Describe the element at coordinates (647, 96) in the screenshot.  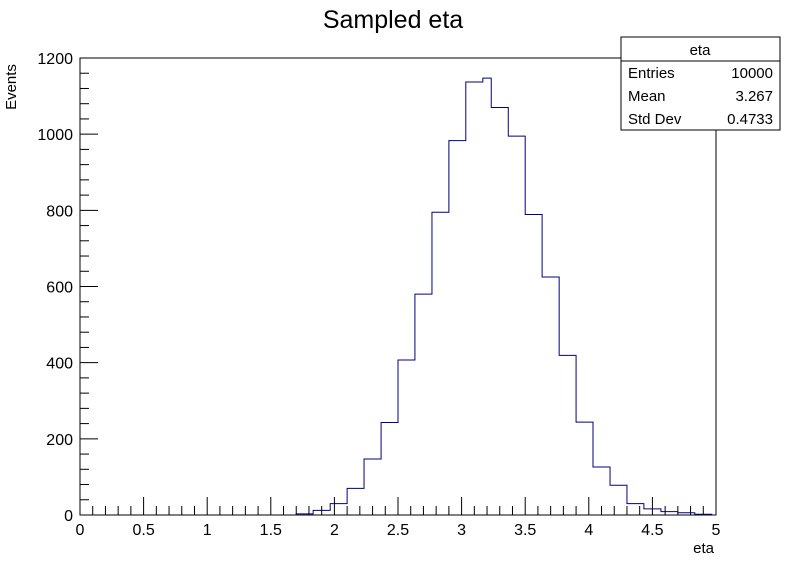
I see `stats-mean-label: Mean` at that location.